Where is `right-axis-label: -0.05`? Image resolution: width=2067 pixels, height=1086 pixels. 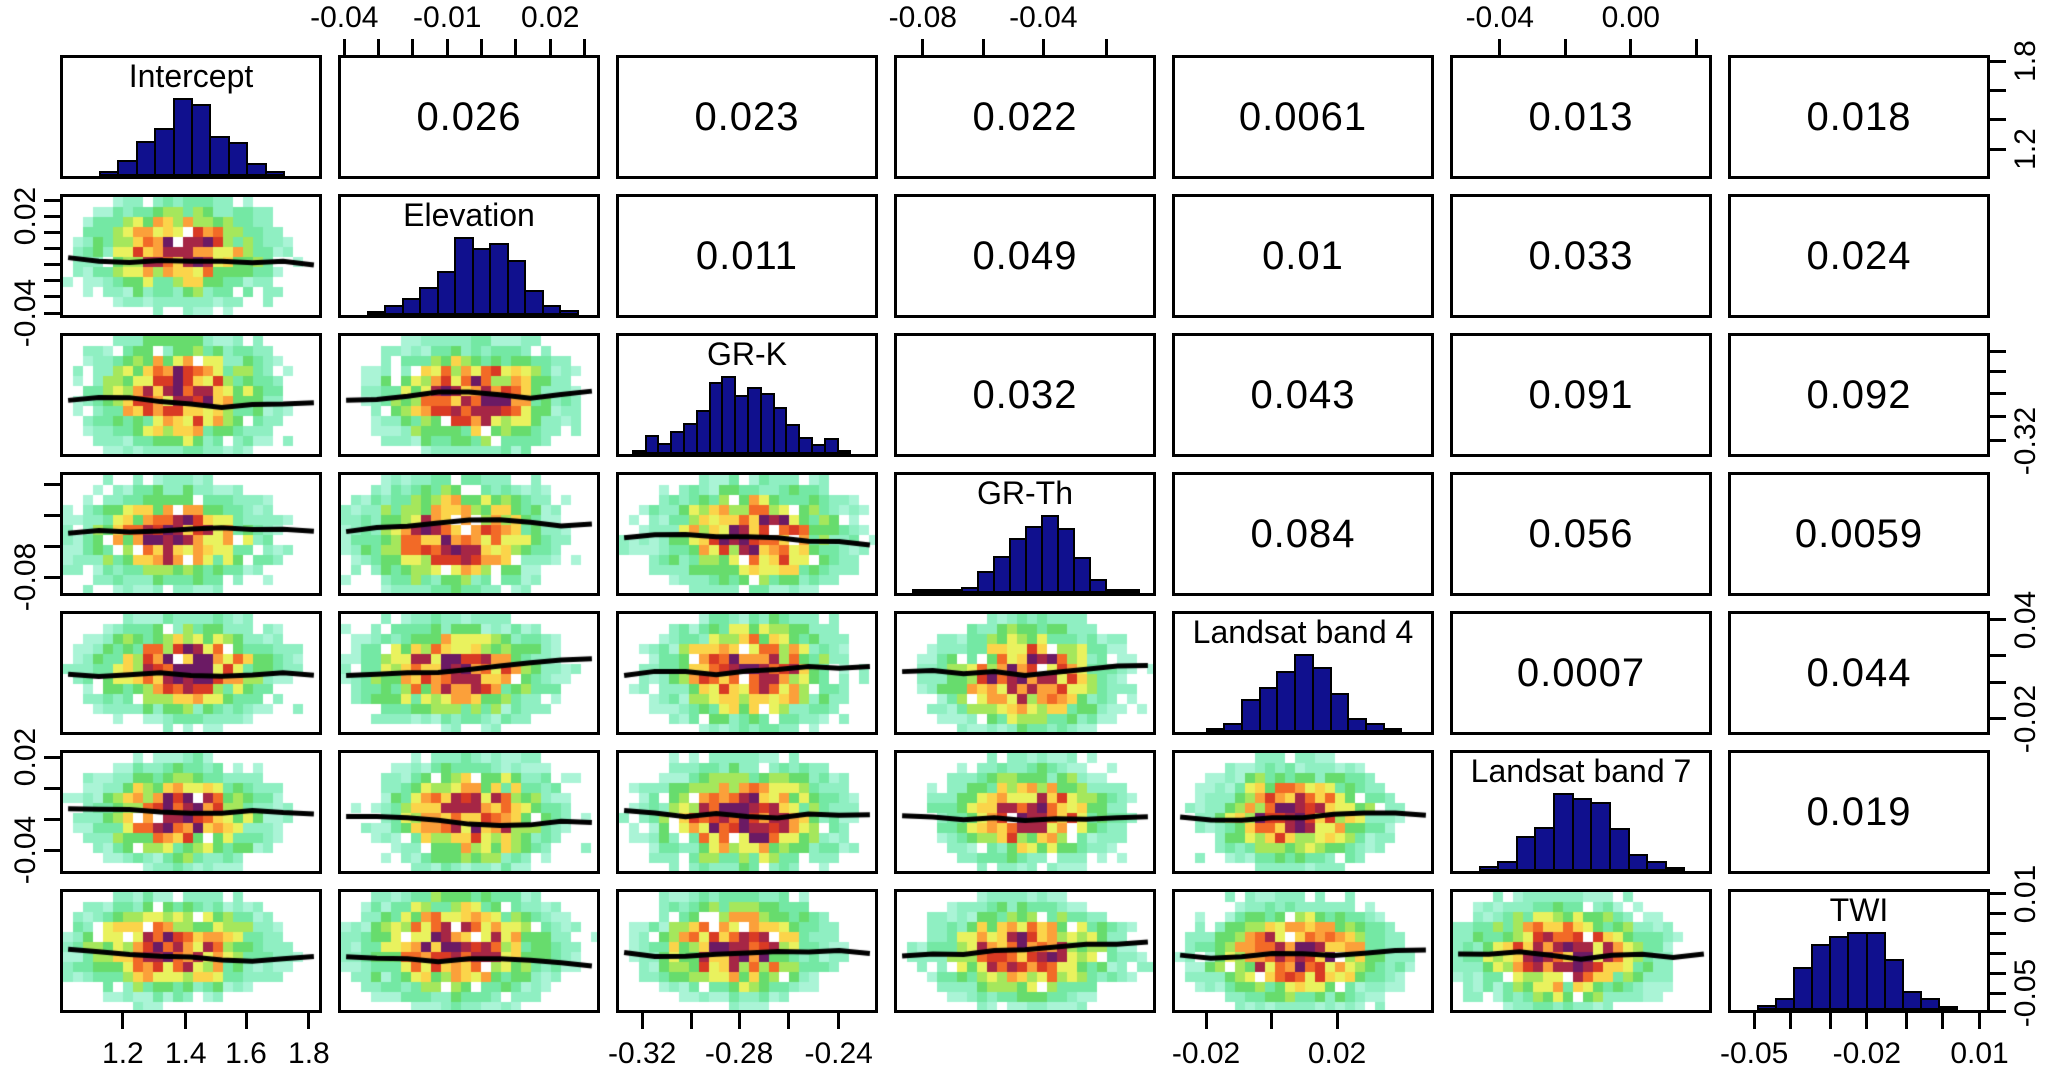 right-axis-label: -0.05 is located at coordinates (2025, 993).